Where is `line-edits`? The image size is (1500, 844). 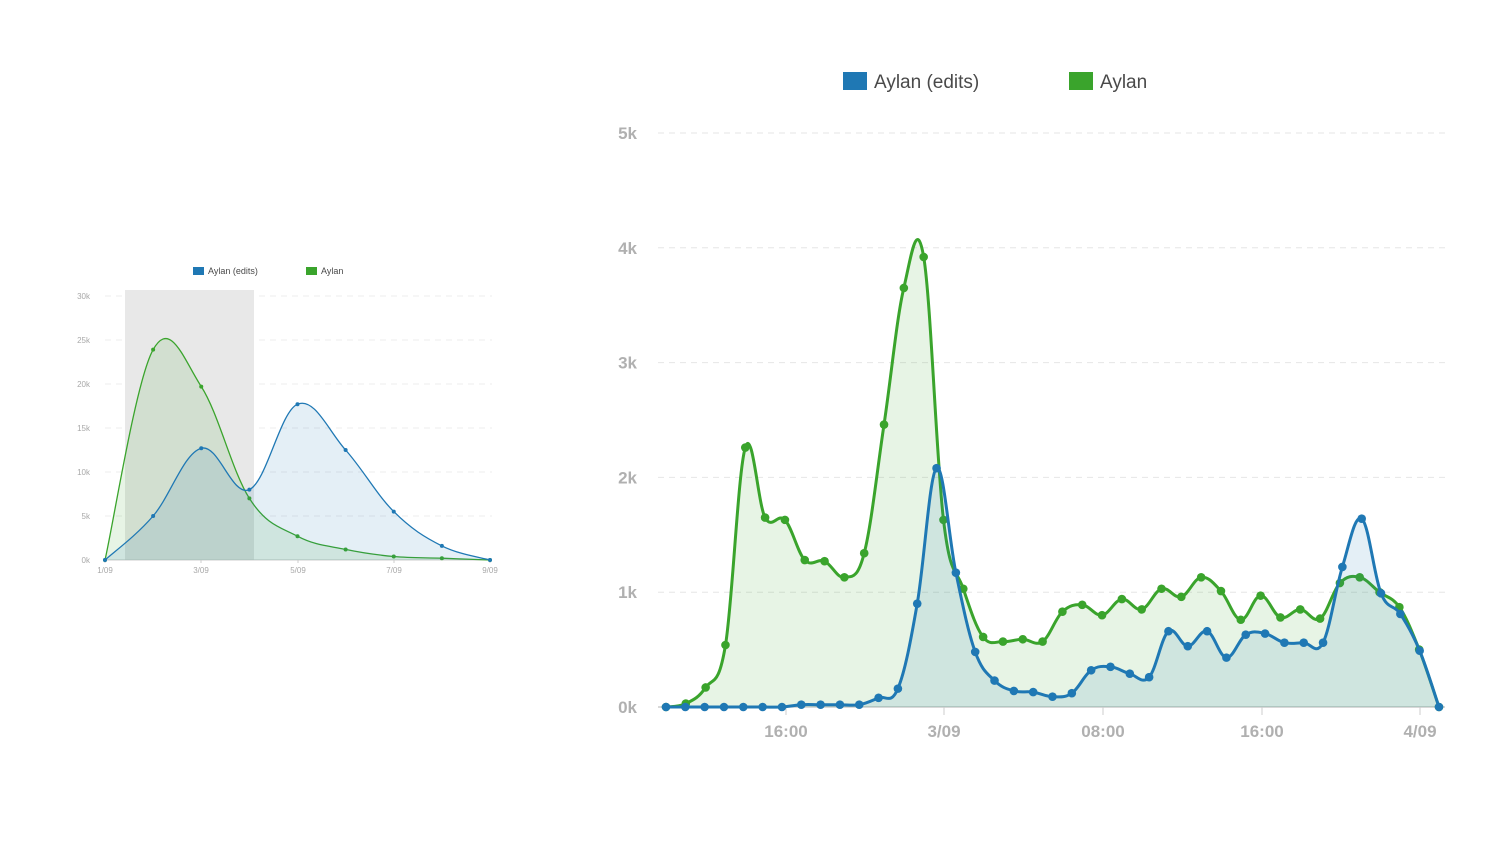
line-edits is located at coordinates (297, 481).